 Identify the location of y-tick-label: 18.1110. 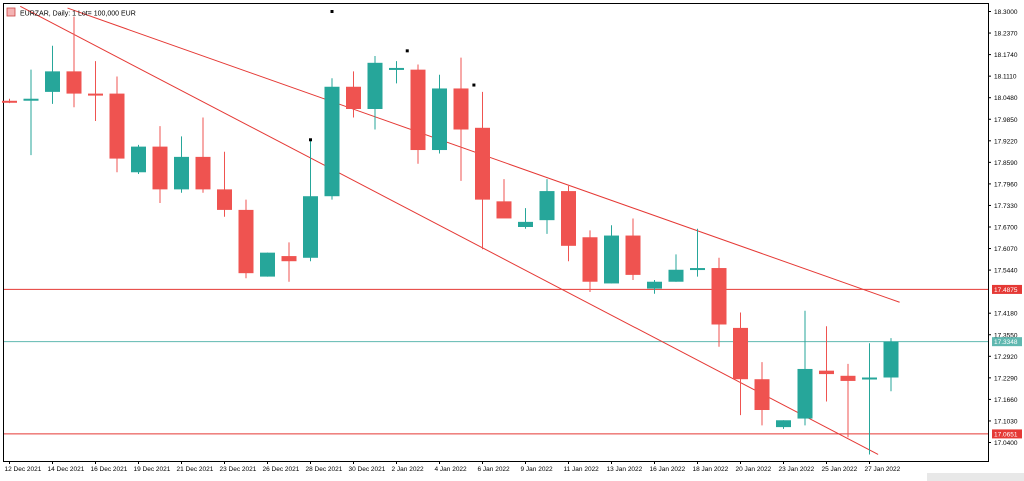
(1005, 77).